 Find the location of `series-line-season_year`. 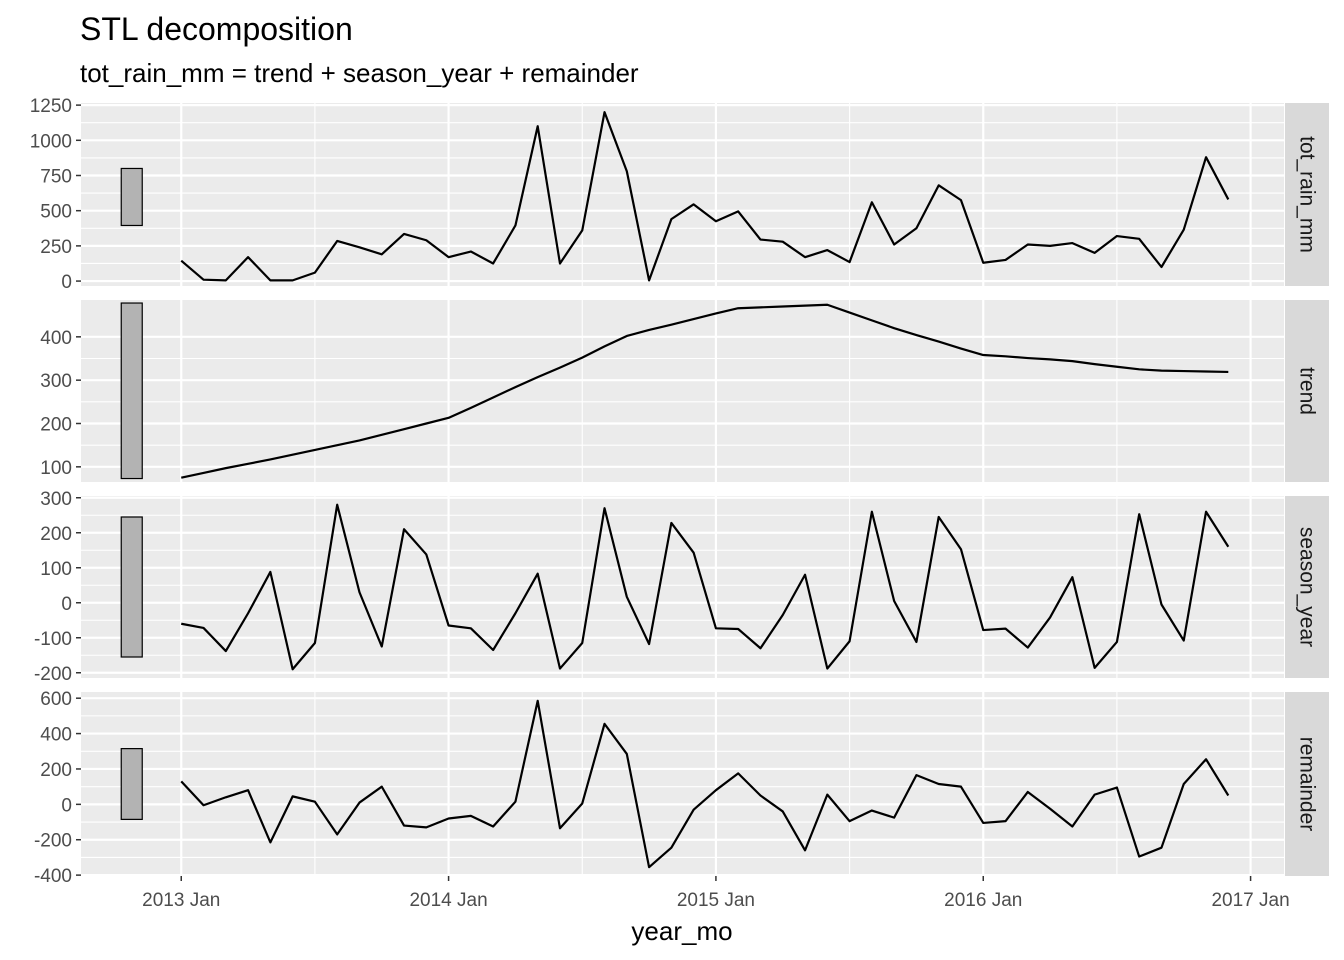

series-line-season_year is located at coordinates (705, 587).